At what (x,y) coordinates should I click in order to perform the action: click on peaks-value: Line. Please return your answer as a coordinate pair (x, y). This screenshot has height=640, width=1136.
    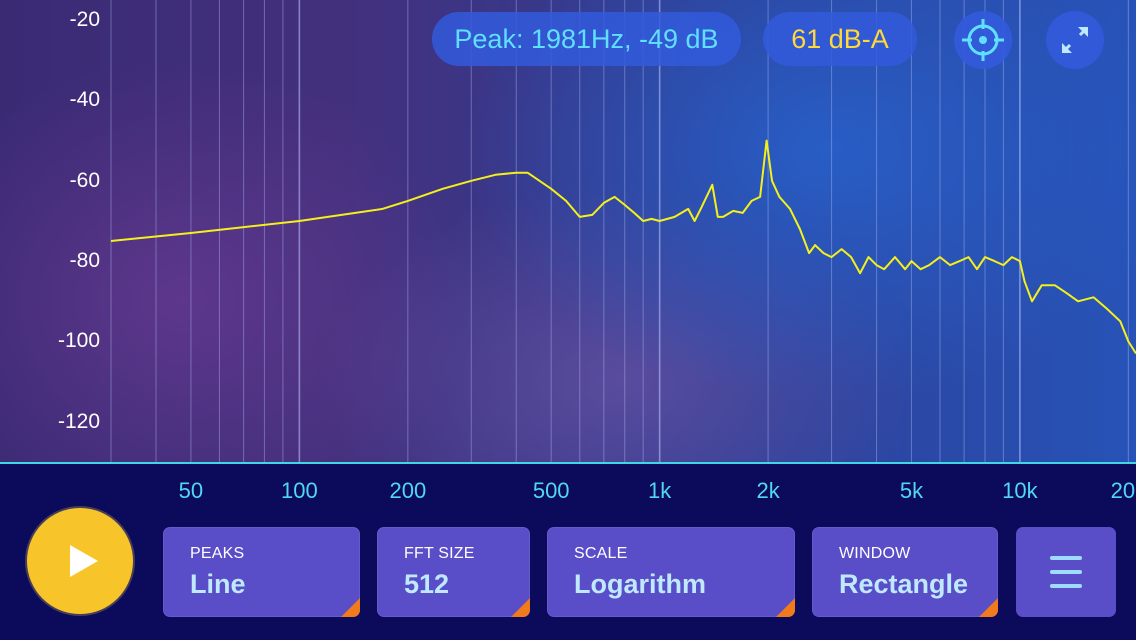
    Looking at the image, I should click on (218, 584).